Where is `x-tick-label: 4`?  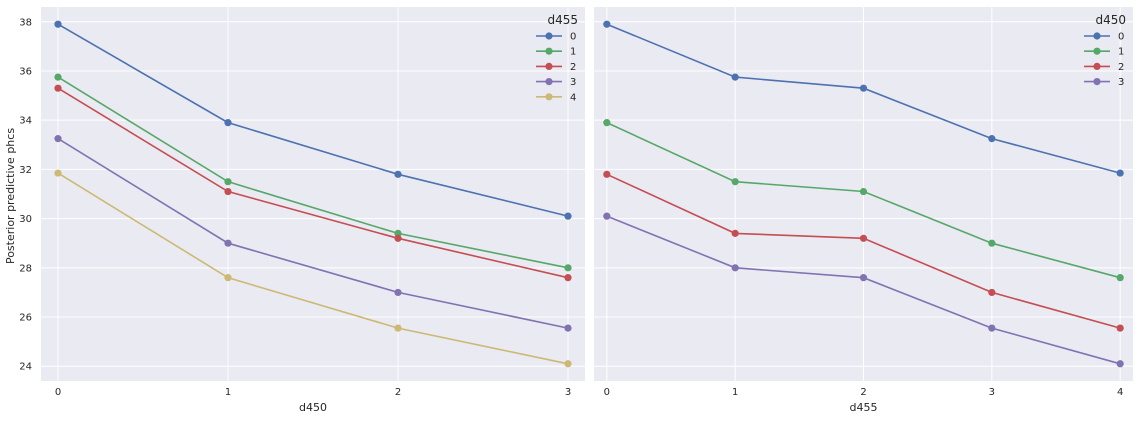
x-tick-label: 4 is located at coordinates (1120, 392).